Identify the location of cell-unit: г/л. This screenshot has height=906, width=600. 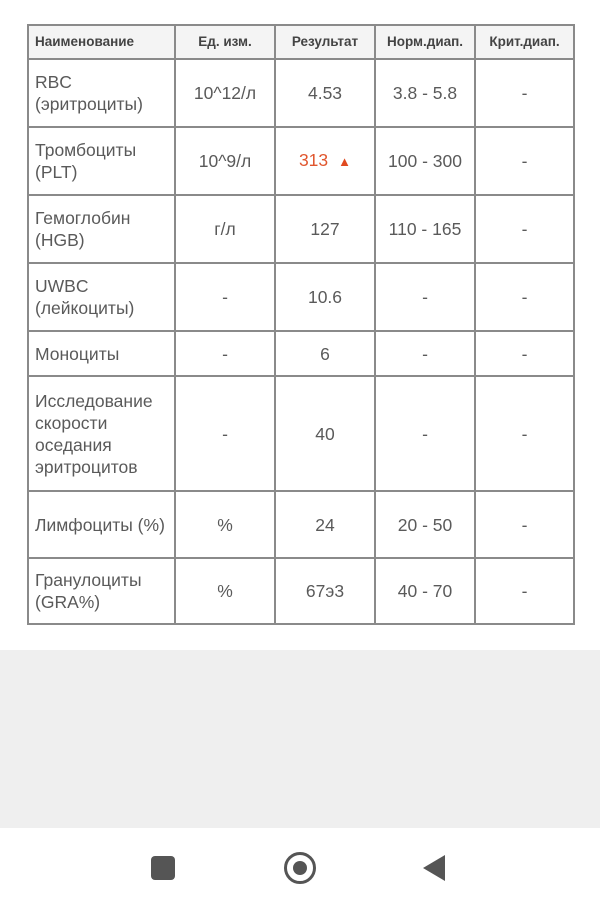
(225, 229).